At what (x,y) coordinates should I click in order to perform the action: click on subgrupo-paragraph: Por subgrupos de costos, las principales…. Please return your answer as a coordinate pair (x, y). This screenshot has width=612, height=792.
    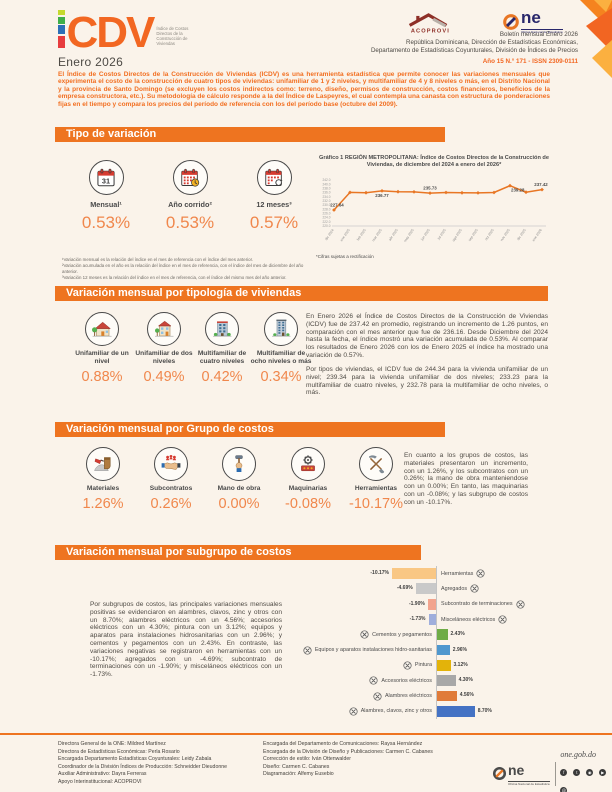
    Looking at the image, I should click on (186, 640).